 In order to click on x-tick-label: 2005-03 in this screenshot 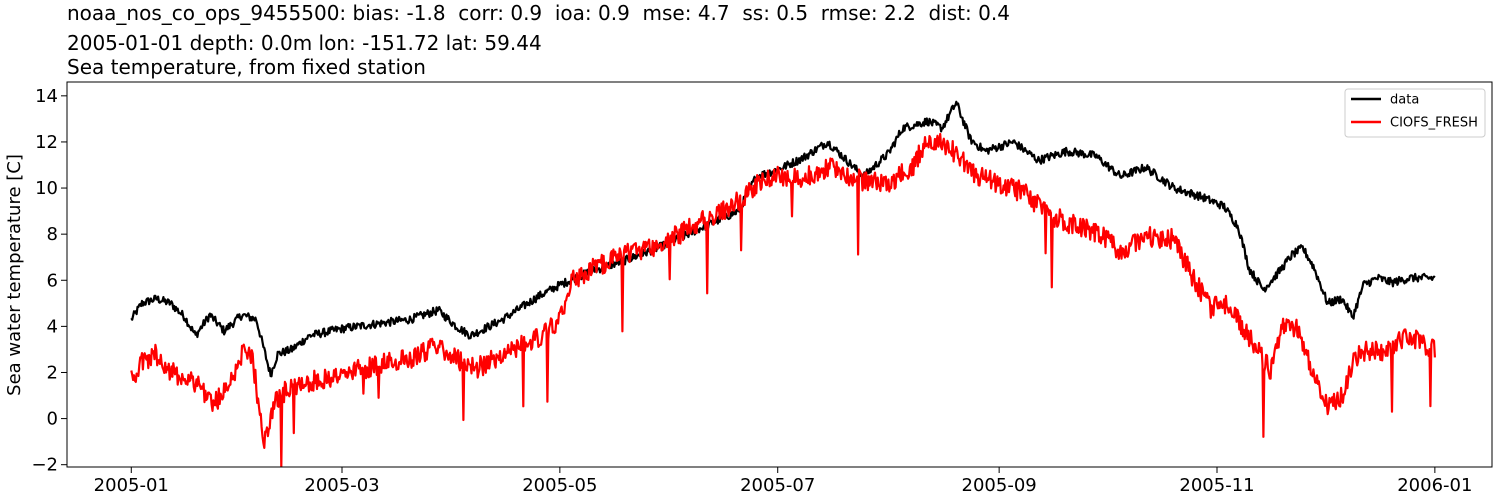, I will do `click(341, 485)`.